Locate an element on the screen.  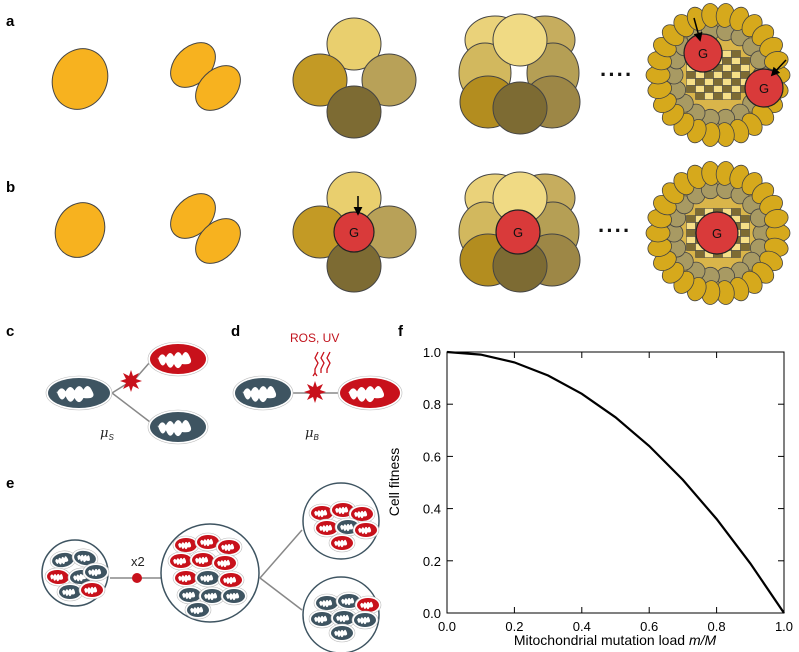
ellipsis-a: ···· is located at coordinates (616, 74).